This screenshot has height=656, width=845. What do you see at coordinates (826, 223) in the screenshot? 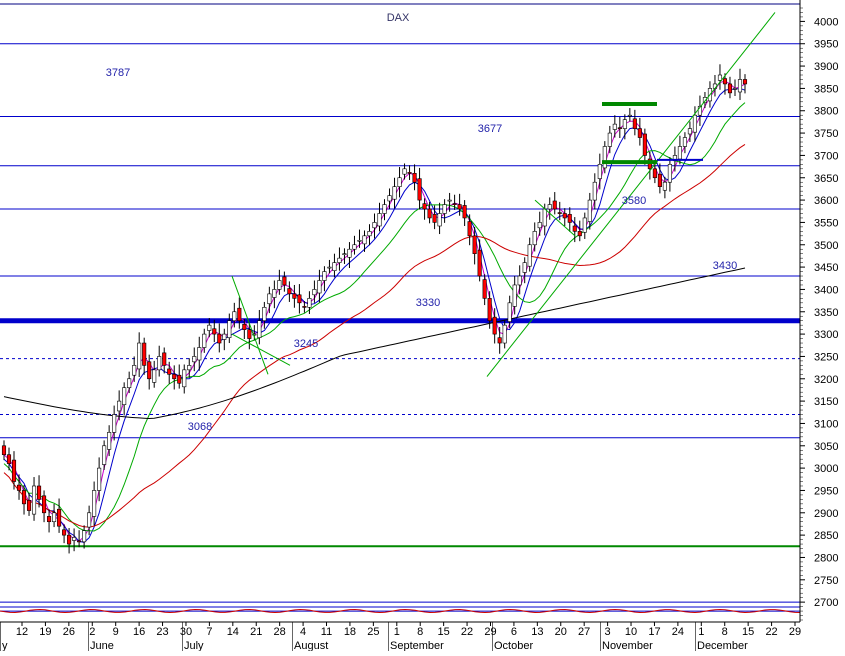
I see `y-tick-label: 3550` at bounding box center [826, 223].